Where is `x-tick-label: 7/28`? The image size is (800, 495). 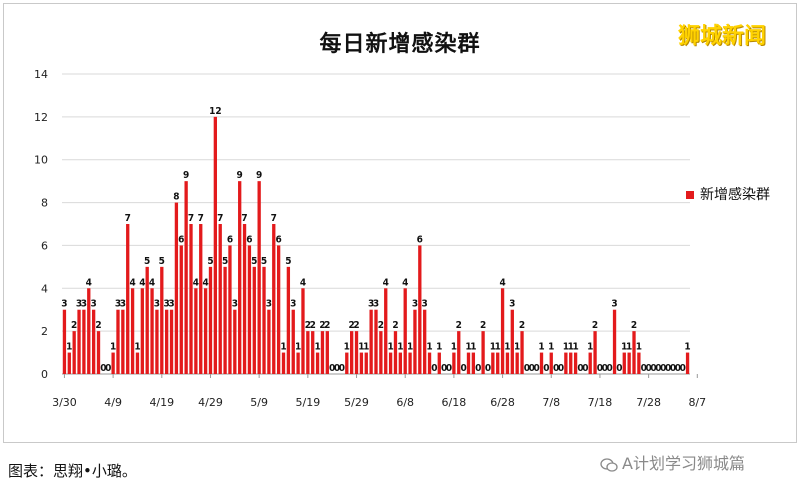 x-tick-label: 7/28 is located at coordinates (648, 402).